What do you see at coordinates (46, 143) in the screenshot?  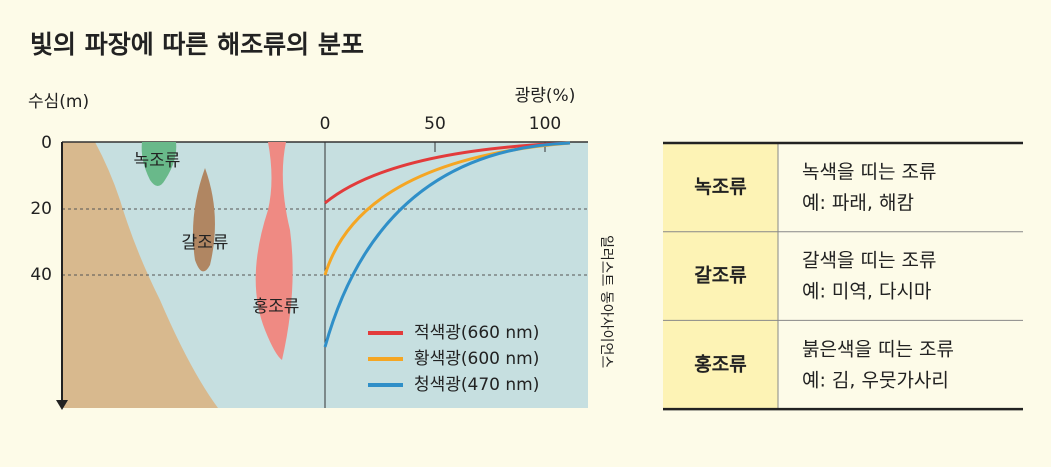 I see `depth-tick-label: 0` at bounding box center [46, 143].